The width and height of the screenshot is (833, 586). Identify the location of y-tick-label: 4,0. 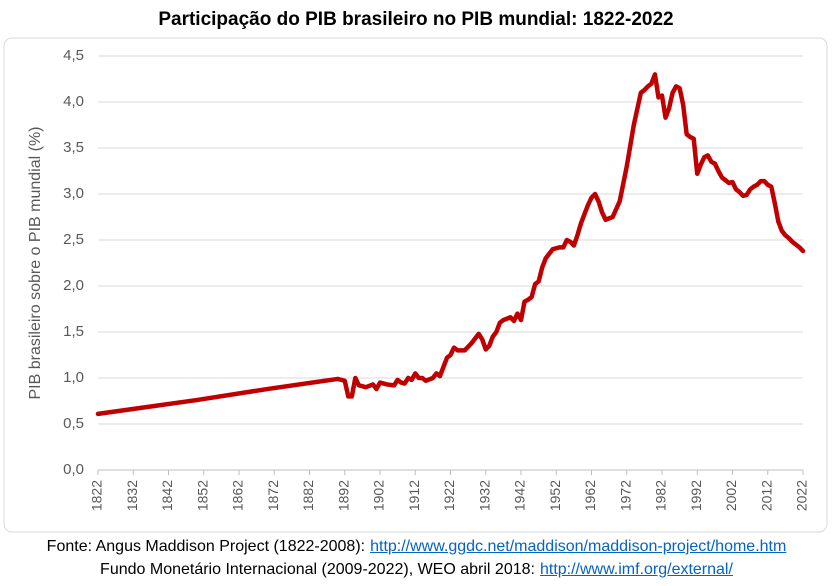
(73, 101).